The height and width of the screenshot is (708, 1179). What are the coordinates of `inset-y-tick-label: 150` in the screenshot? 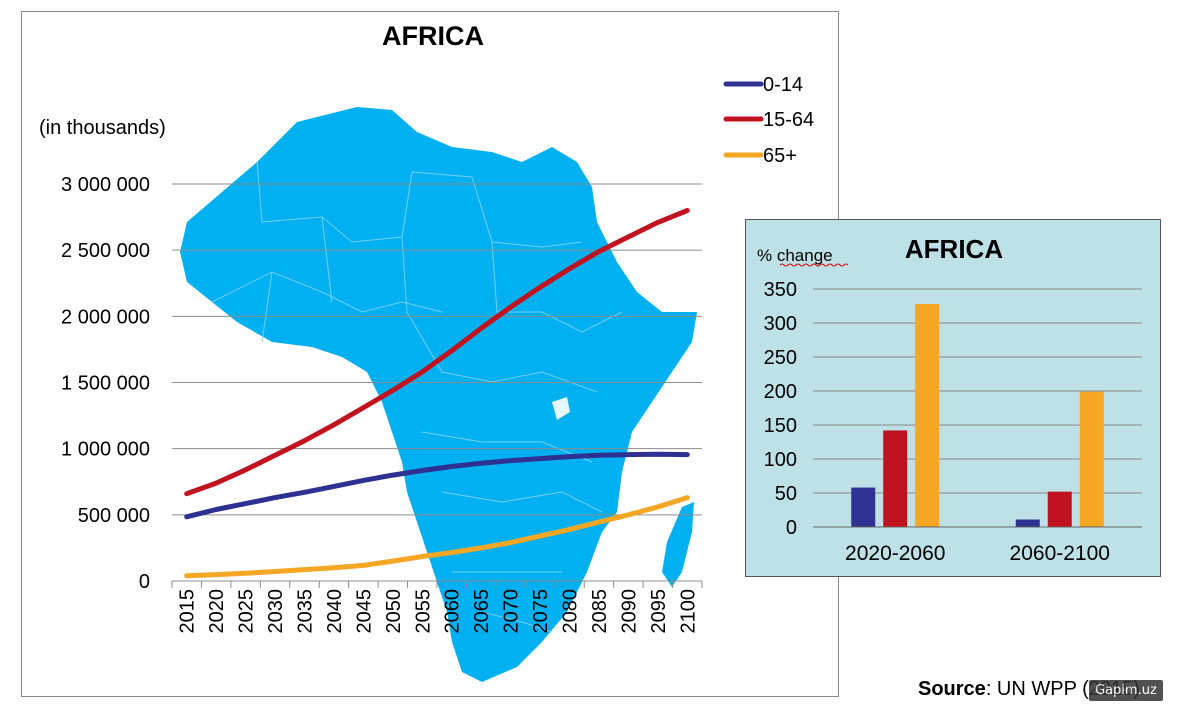 It's located at (780, 426).